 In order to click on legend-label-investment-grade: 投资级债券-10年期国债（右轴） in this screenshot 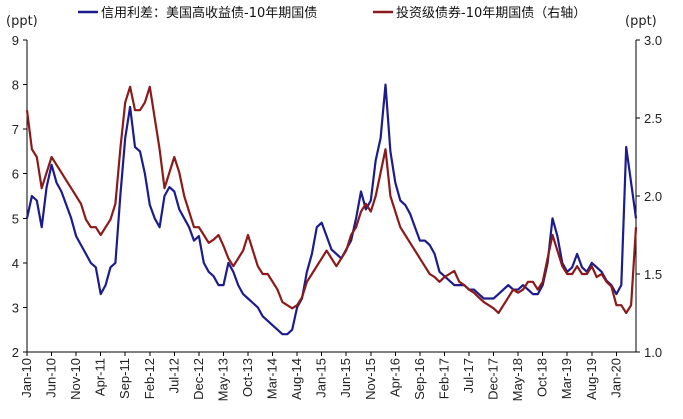, I will do `click(491, 13)`.